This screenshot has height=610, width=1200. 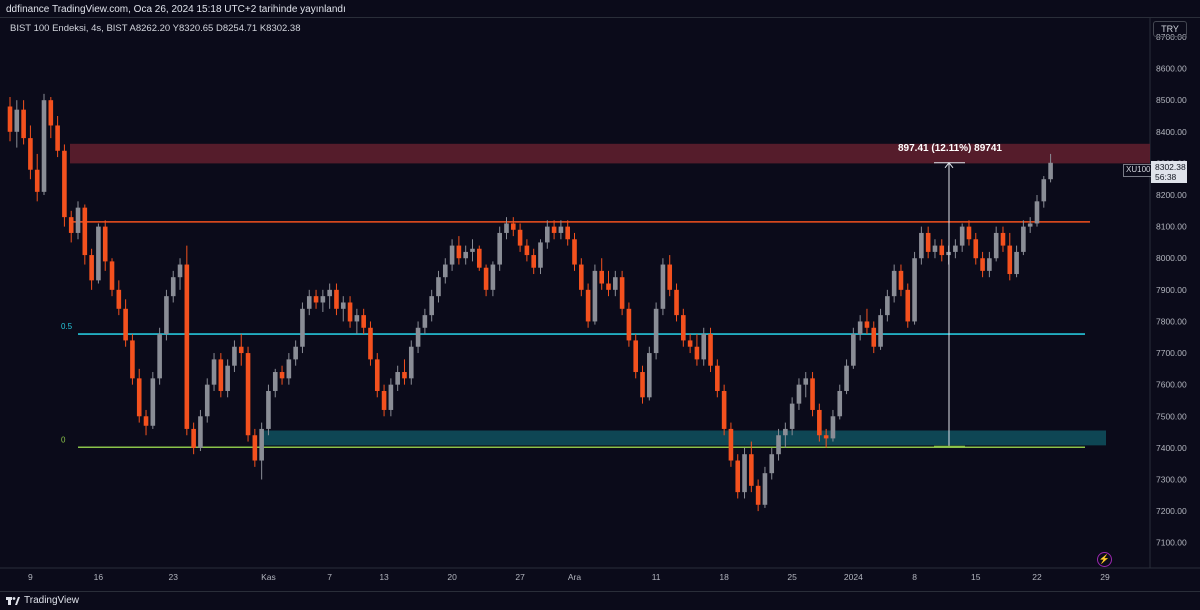 What do you see at coordinates (1169, 172) in the screenshot?
I see `current-price-label: 8302.38 56:38` at bounding box center [1169, 172].